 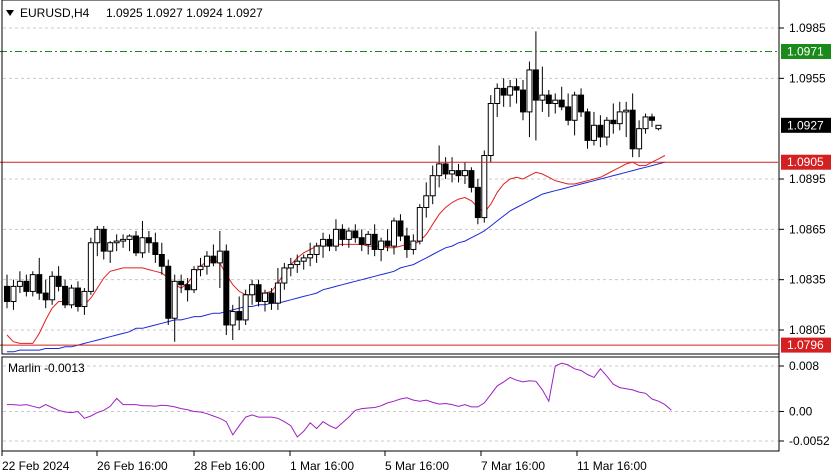 I want to click on support-price-badge: 1.0796, so click(x=806, y=345).